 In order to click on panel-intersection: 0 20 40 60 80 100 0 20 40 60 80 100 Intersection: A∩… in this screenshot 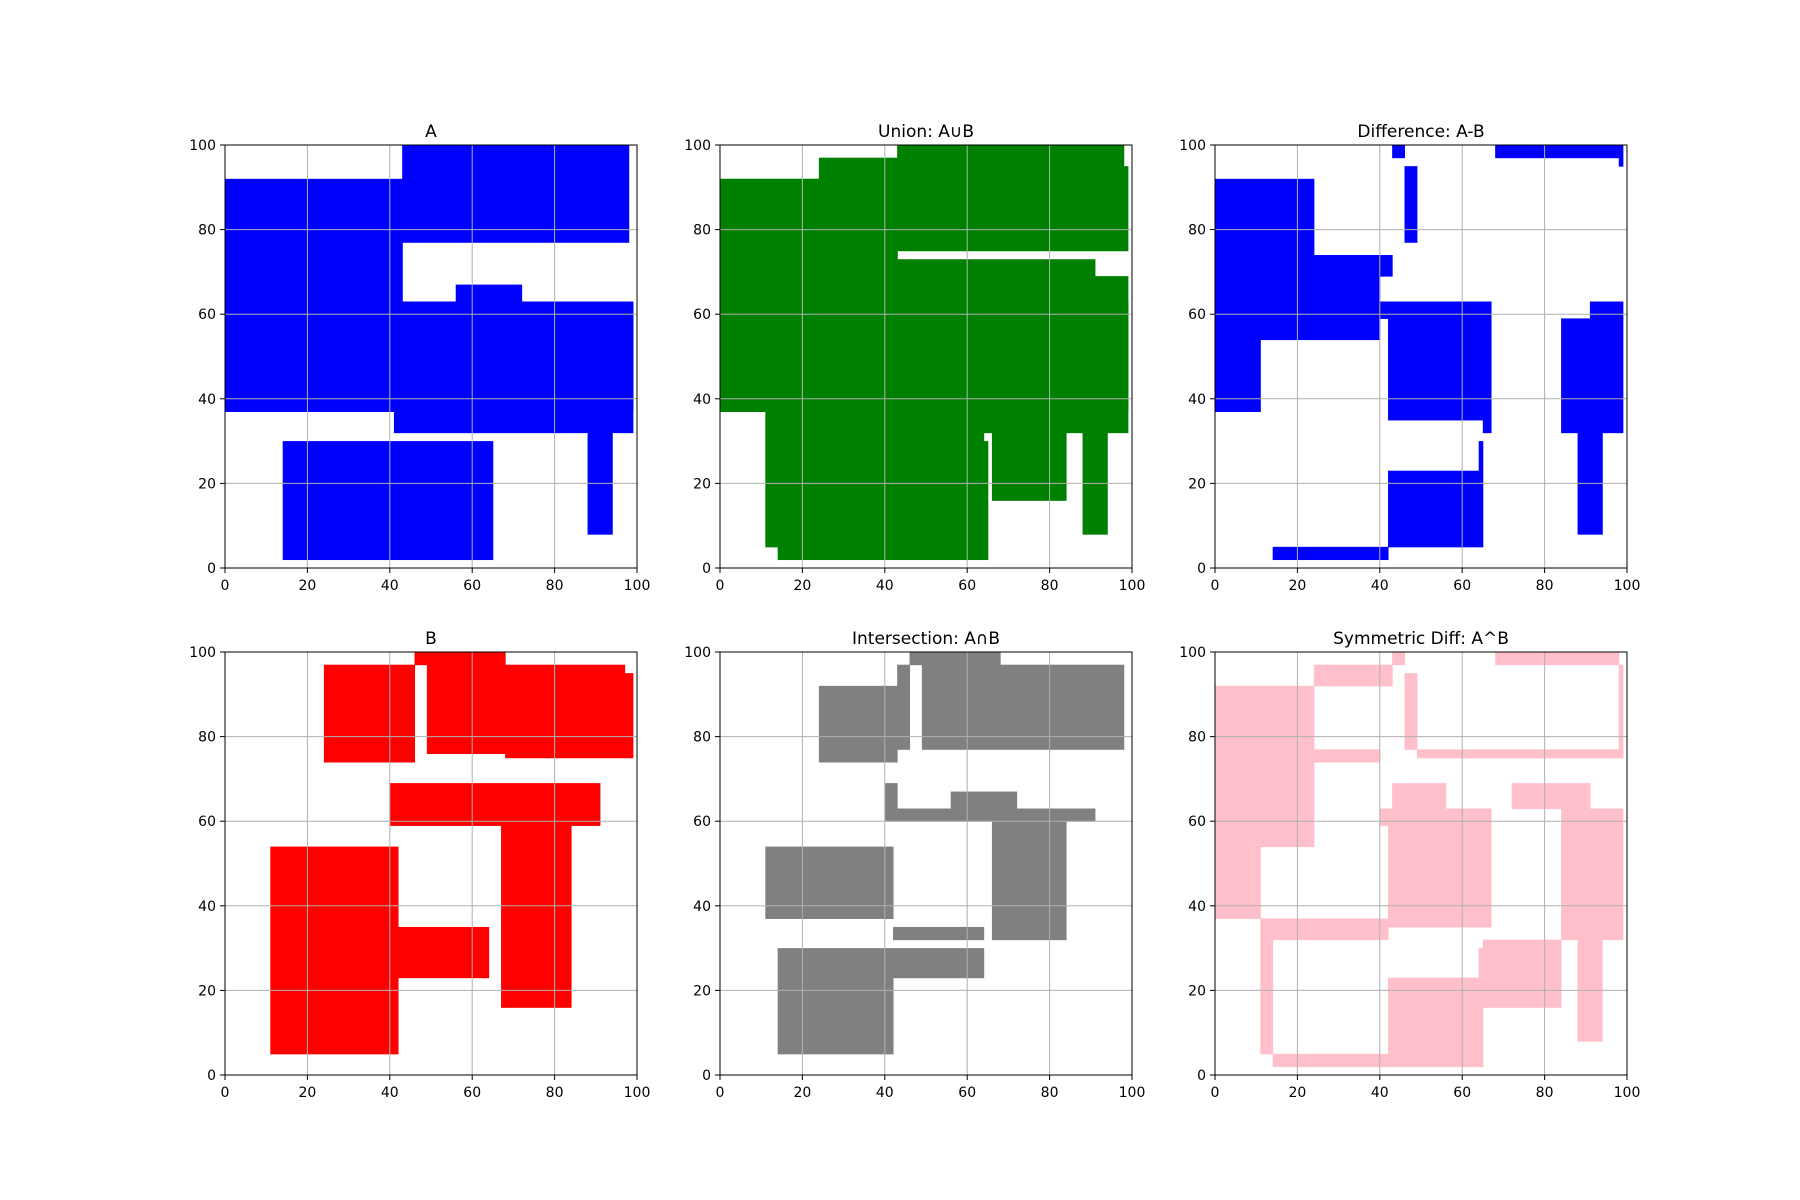, I will do `click(914, 865)`.